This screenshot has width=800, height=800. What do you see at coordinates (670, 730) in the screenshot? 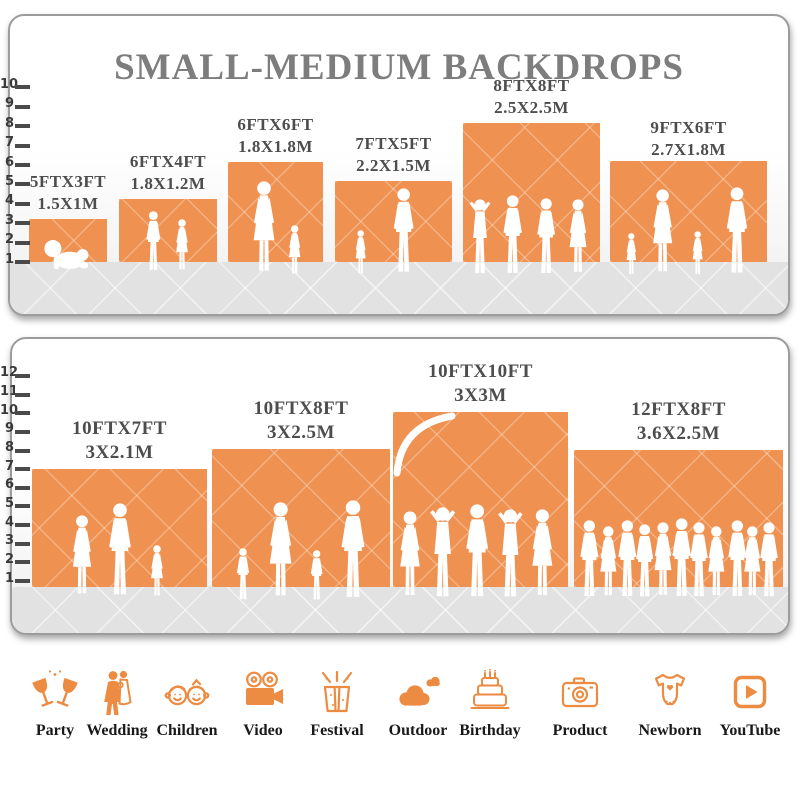
I see `category-label: Newborn` at bounding box center [670, 730].